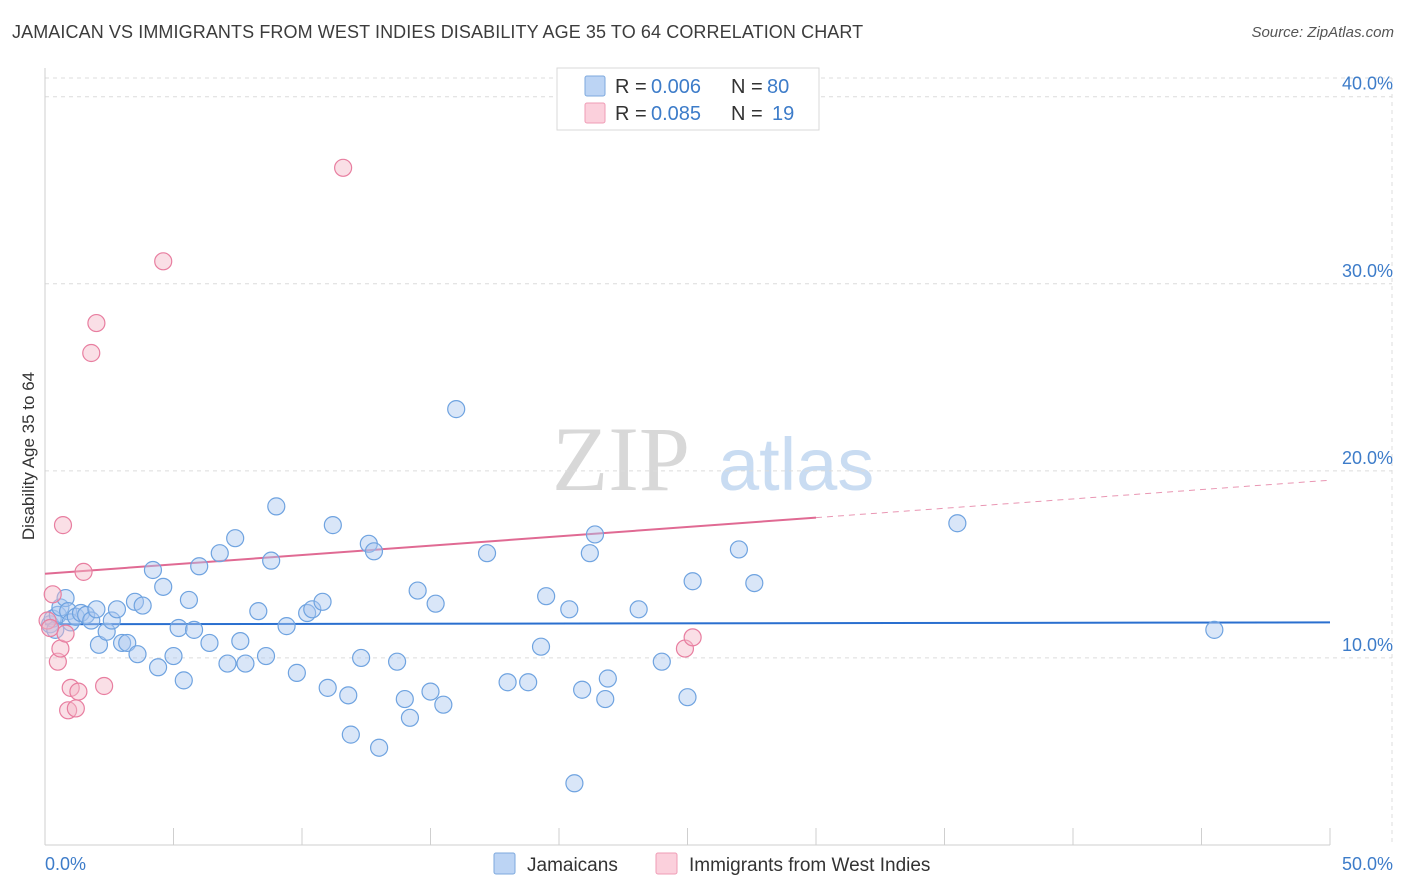 The image size is (1406, 892). I want to click on legend-n-label-2: N =, so click(747, 114).